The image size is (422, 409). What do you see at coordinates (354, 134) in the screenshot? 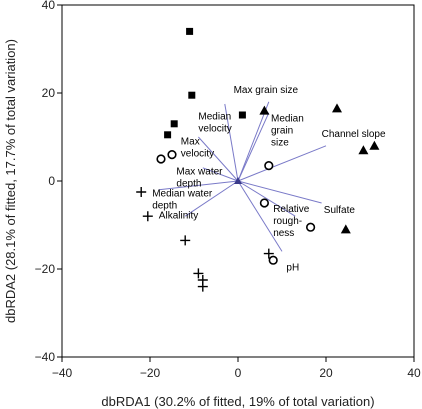
I see `vector-label: Channel slope` at bounding box center [354, 134].